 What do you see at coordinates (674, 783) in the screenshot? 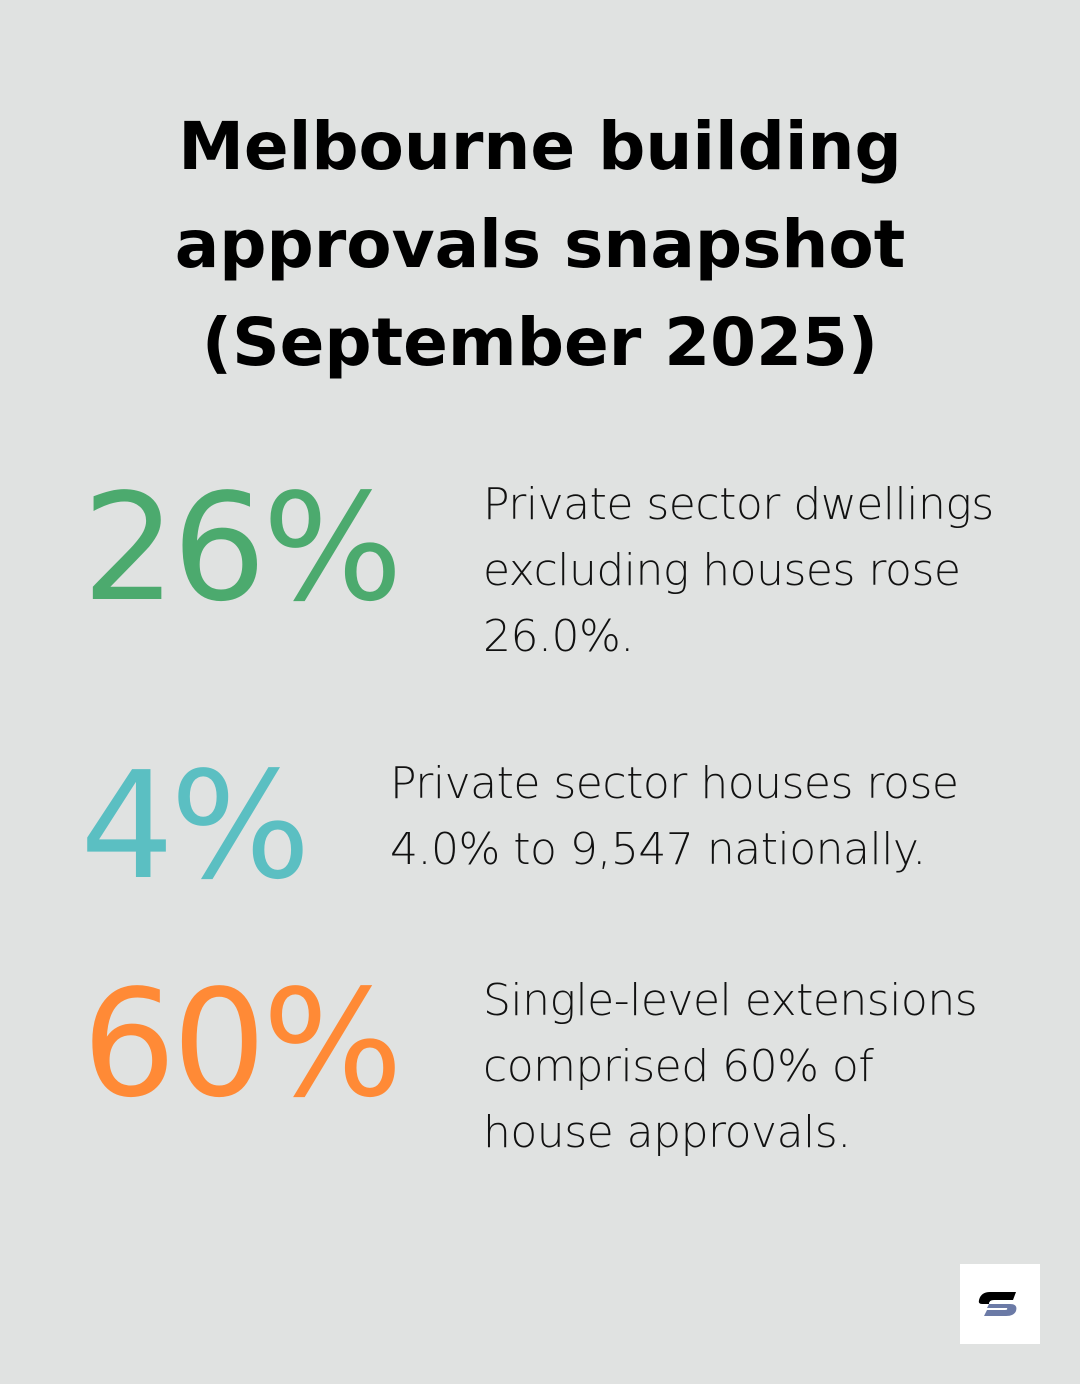
I see `desc-line: Private sector houses rose` at bounding box center [674, 783].